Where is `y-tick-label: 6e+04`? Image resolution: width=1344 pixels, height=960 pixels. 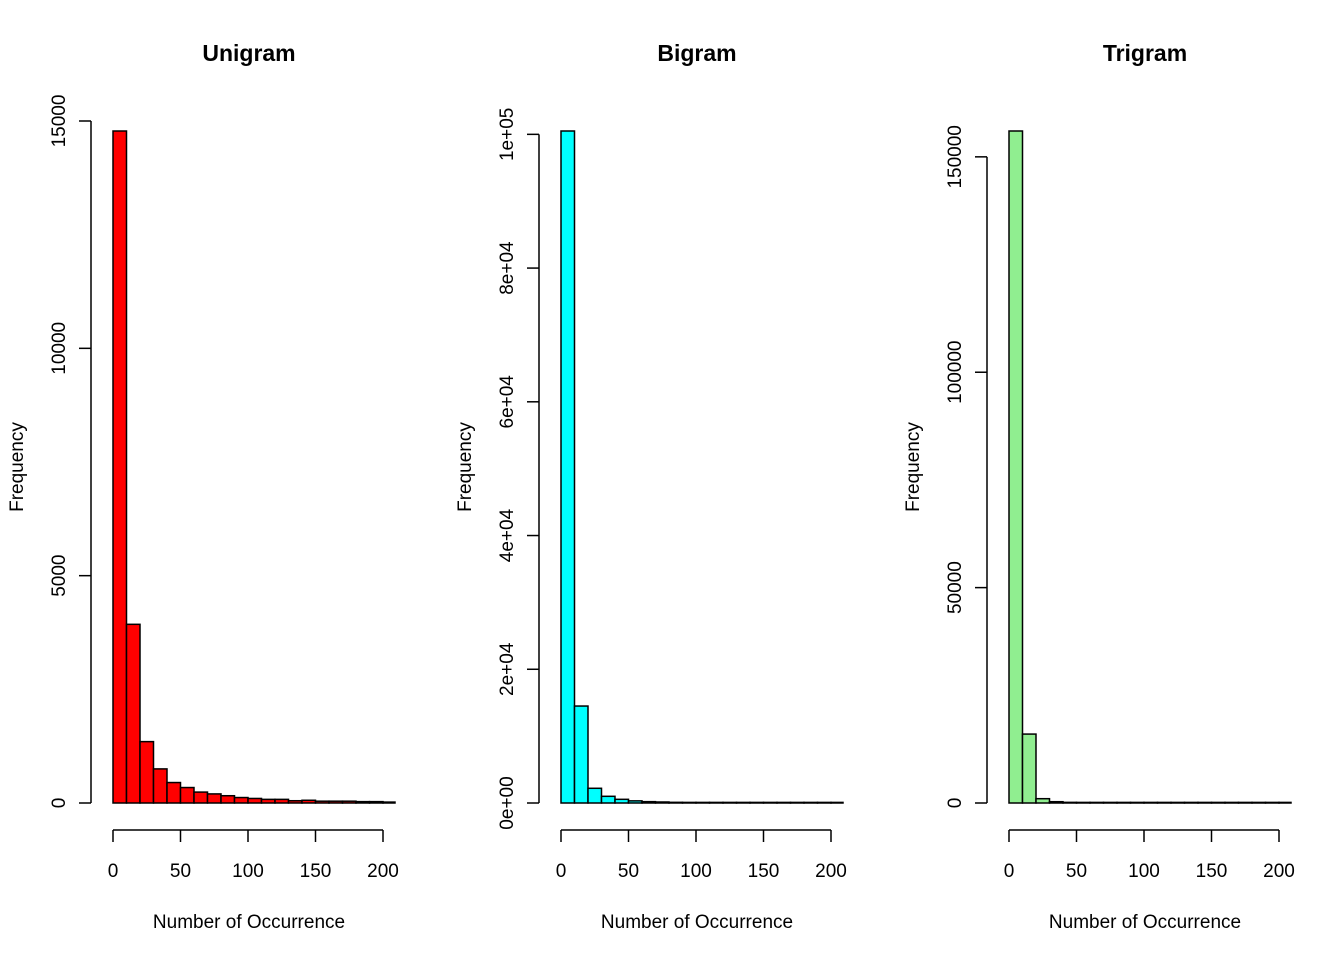 y-tick-label: 6e+04 is located at coordinates (507, 402).